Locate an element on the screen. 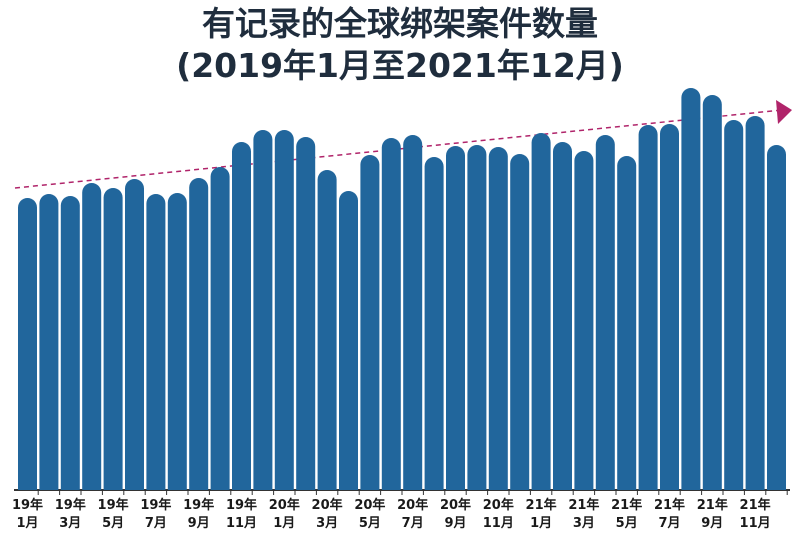 The width and height of the screenshot is (800, 544). x-tick-label: 21年 3月 is located at coordinates (584, 514).